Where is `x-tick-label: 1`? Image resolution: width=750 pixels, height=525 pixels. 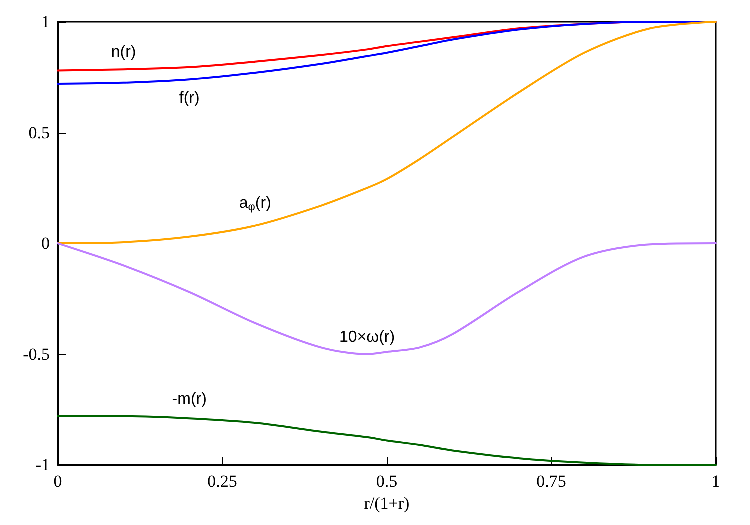 x-tick-label: 1 is located at coordinates (716, 482).